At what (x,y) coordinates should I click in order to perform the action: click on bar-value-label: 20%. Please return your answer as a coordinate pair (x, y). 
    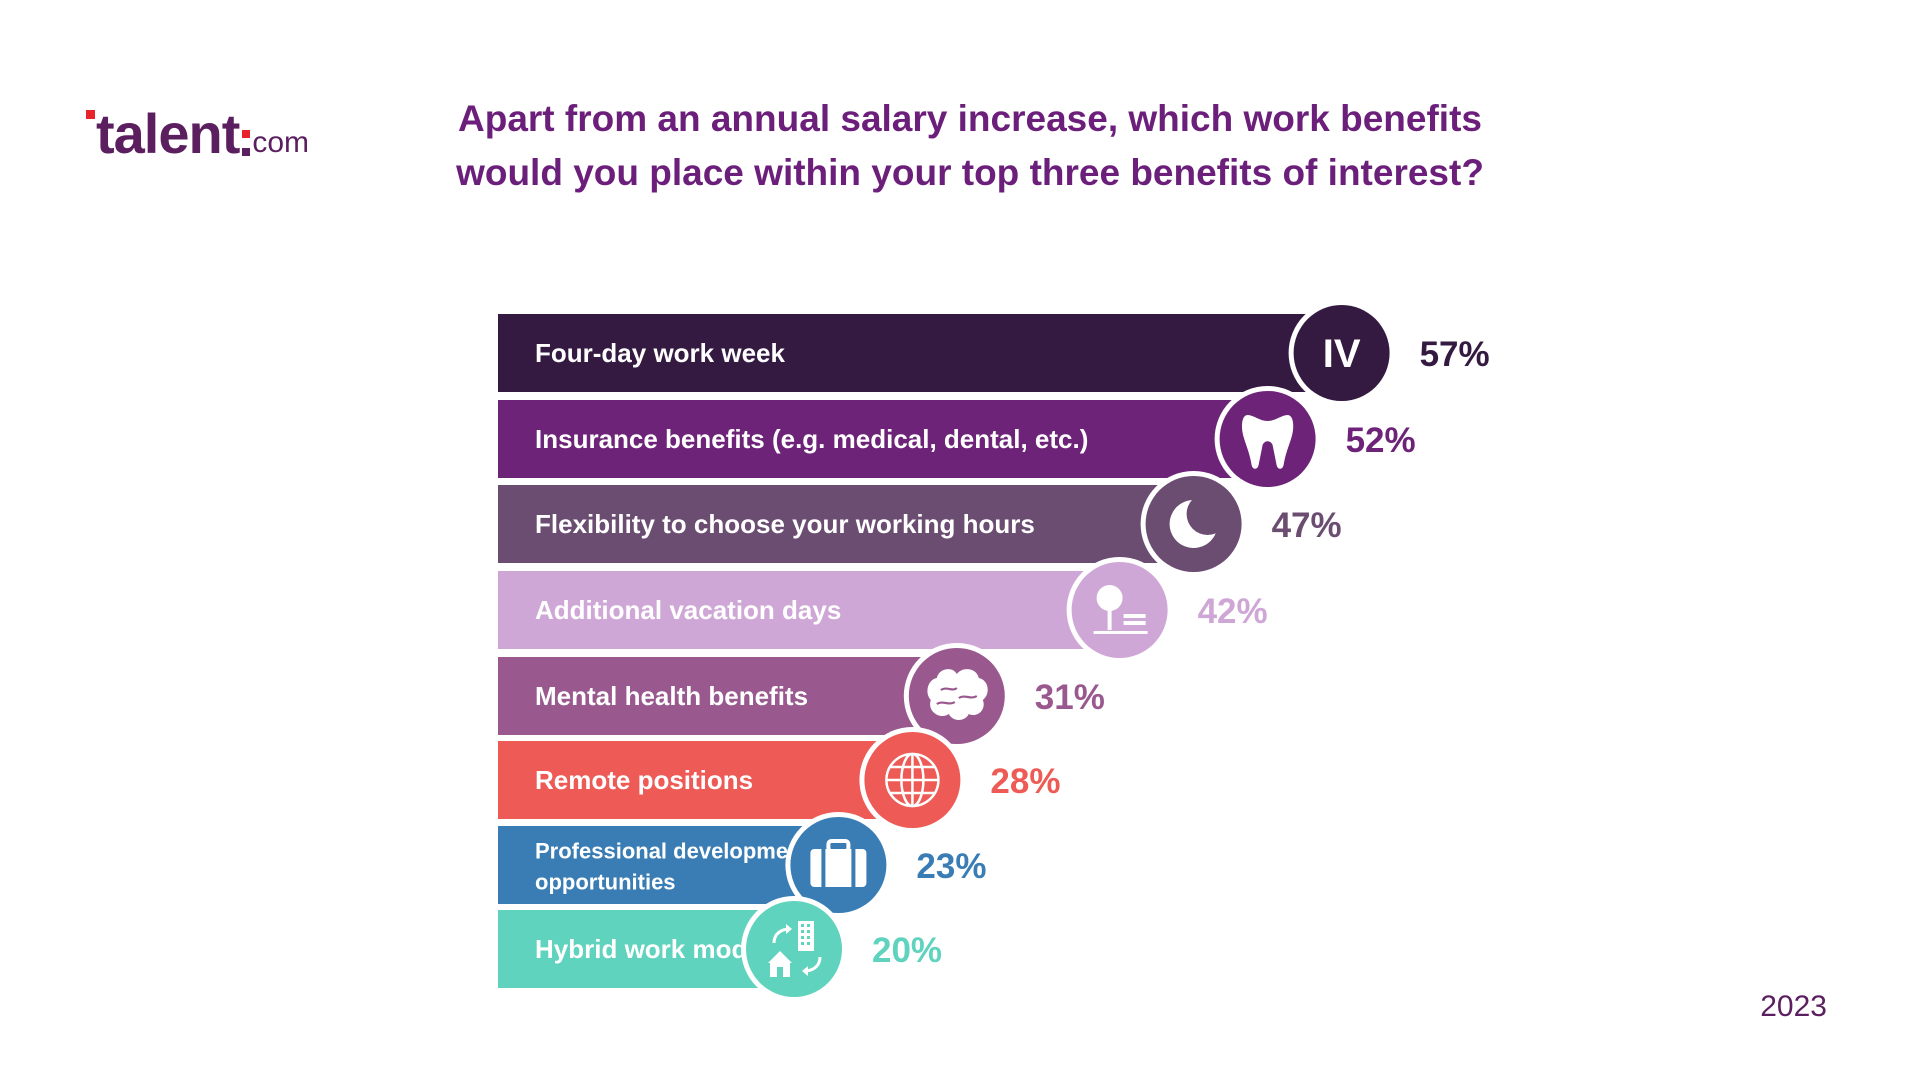
    Looking at the image, I should click on (907, 950).